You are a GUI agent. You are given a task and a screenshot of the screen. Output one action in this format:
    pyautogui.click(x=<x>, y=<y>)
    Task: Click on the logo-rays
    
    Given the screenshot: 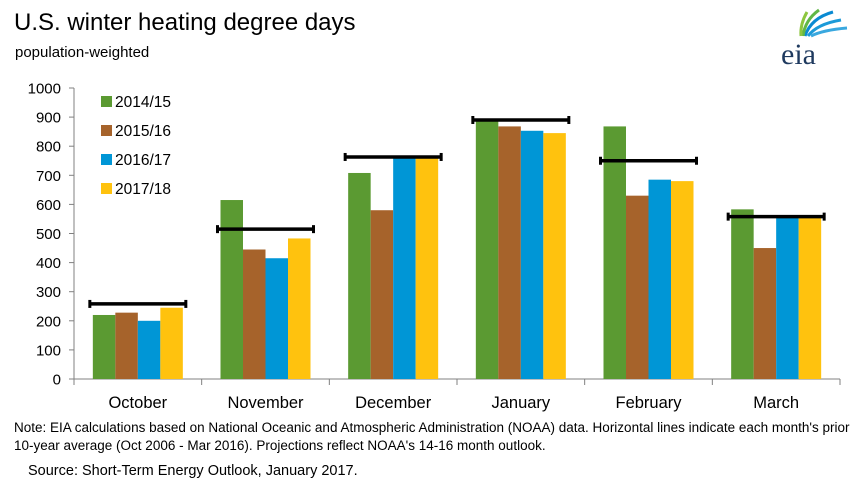 What is the action you would take?
    pyautogui.click(x=823, y=23)
    